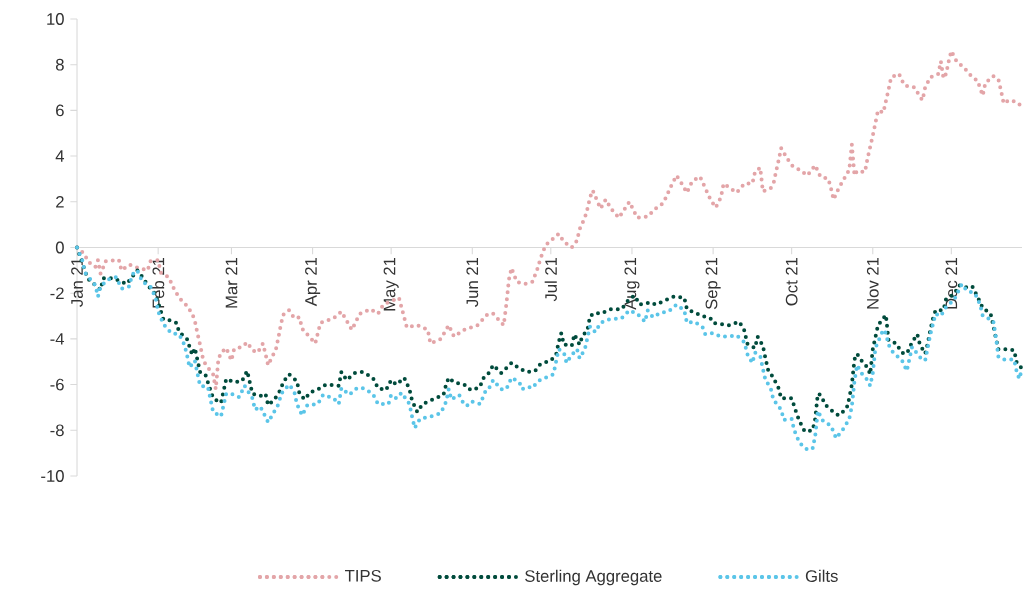 This screenshot has height=592, width=1035. I want to click on x-tick-label: Nov 21, so click(872, 283).